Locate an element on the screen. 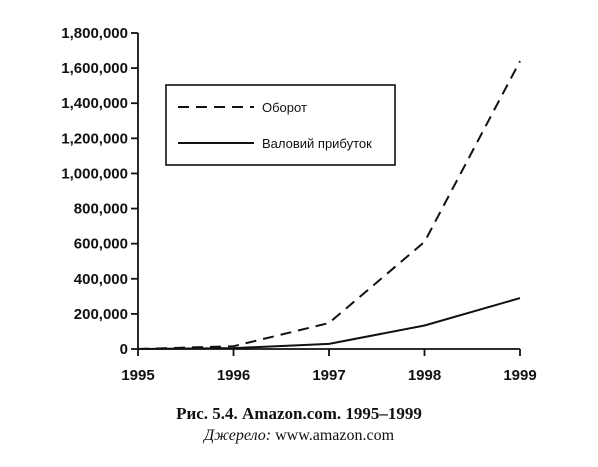  x-tick-label: 1998 is located at coordinates (424, 375).